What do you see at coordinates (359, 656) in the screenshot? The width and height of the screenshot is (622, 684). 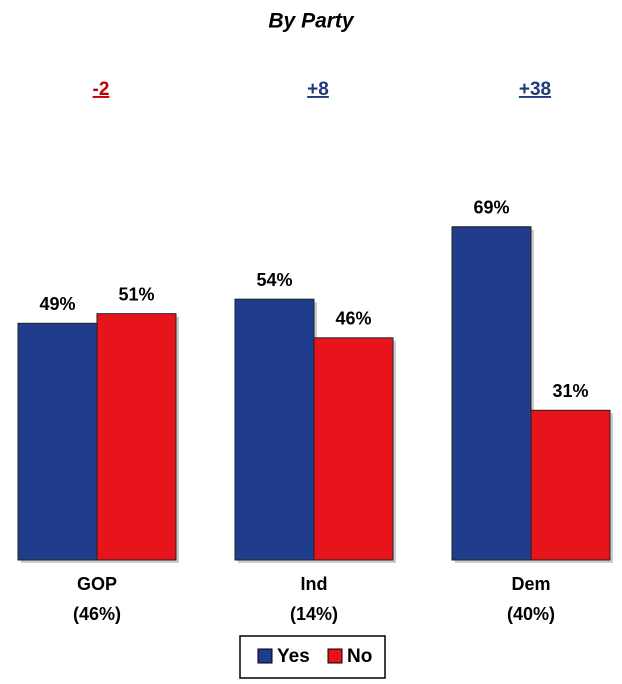 I see `legend-label: No` at bounding box center [359, 656].